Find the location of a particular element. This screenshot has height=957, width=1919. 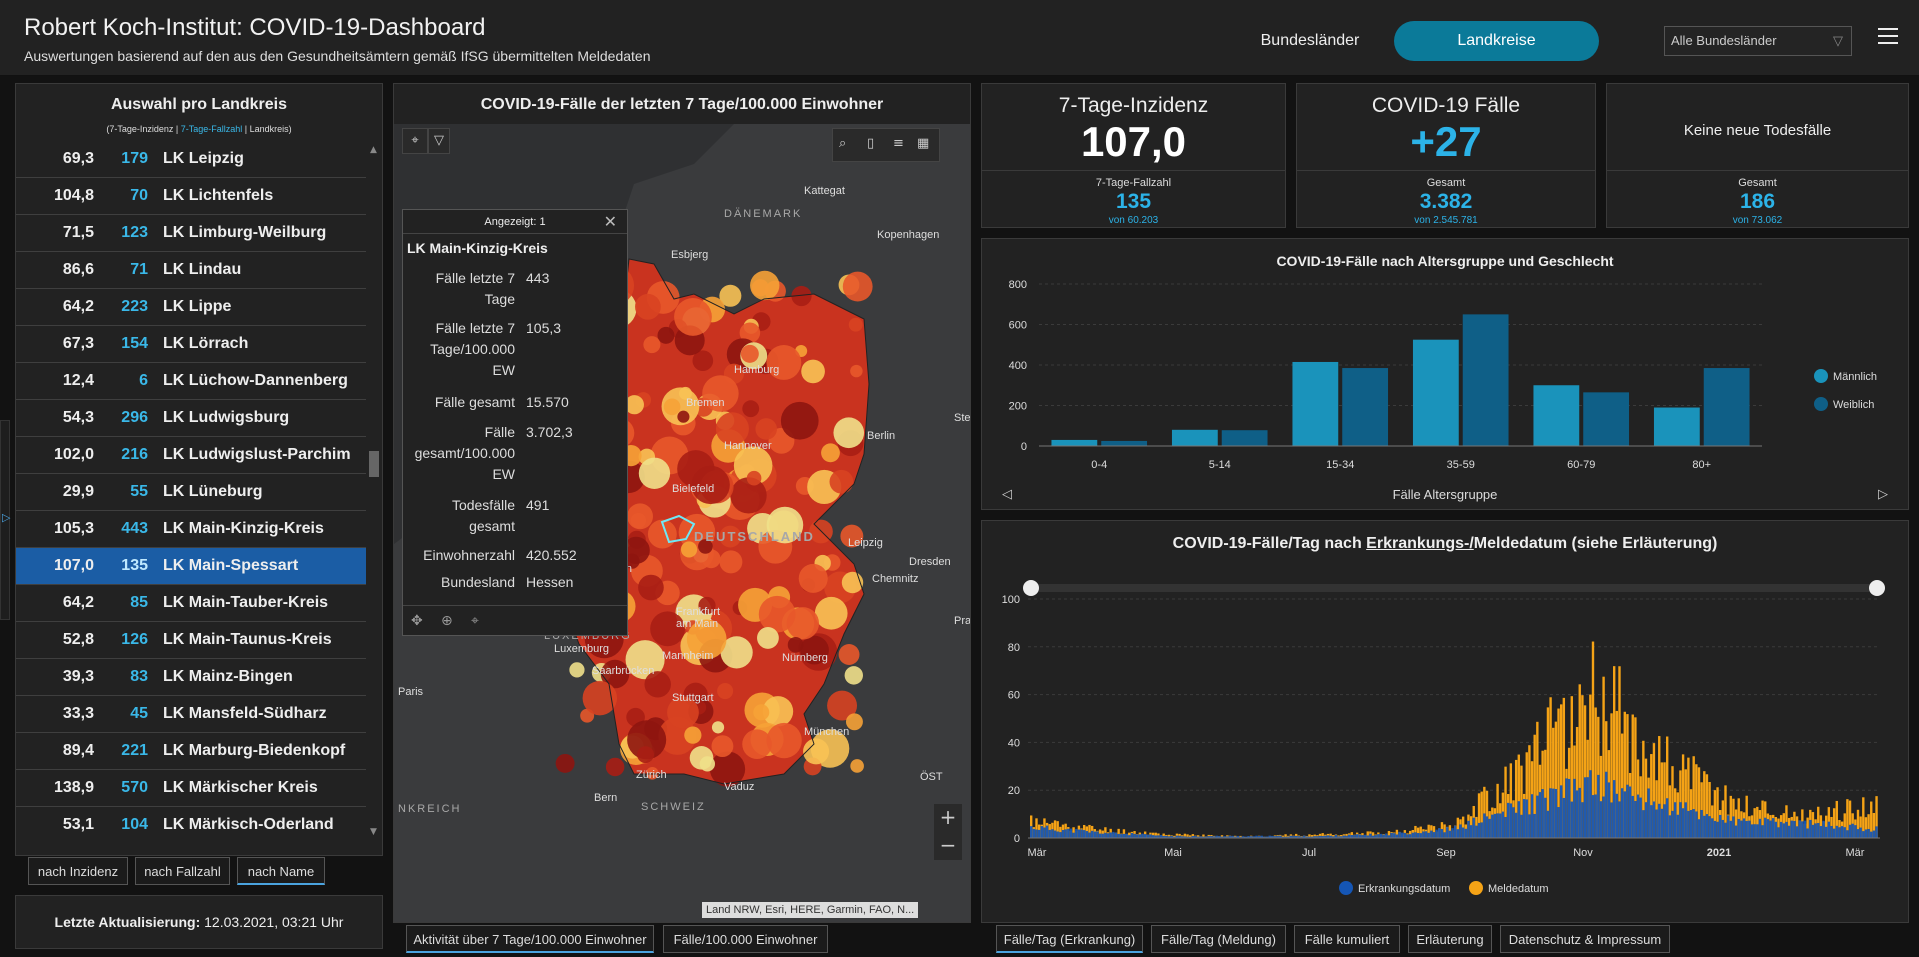

close-icon: ✕ is located at coordinates (610, 221).